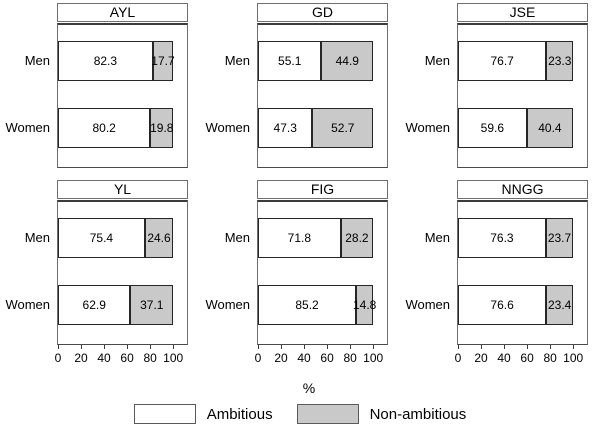  I want to click on panel-jse: JSE Men 76.7 23.3 Women 59.6 40.4, so click(500, 86).